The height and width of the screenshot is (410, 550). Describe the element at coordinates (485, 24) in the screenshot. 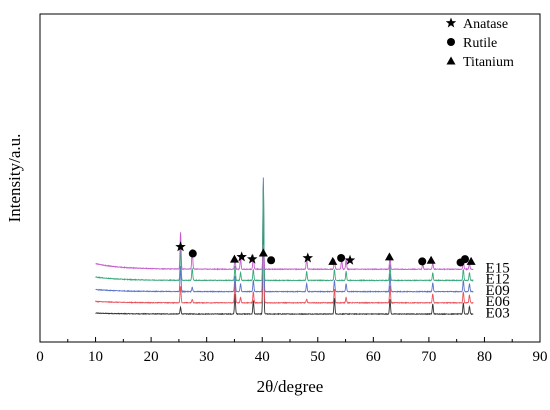

I see `legend-label-anatase: Anatase` at that location.